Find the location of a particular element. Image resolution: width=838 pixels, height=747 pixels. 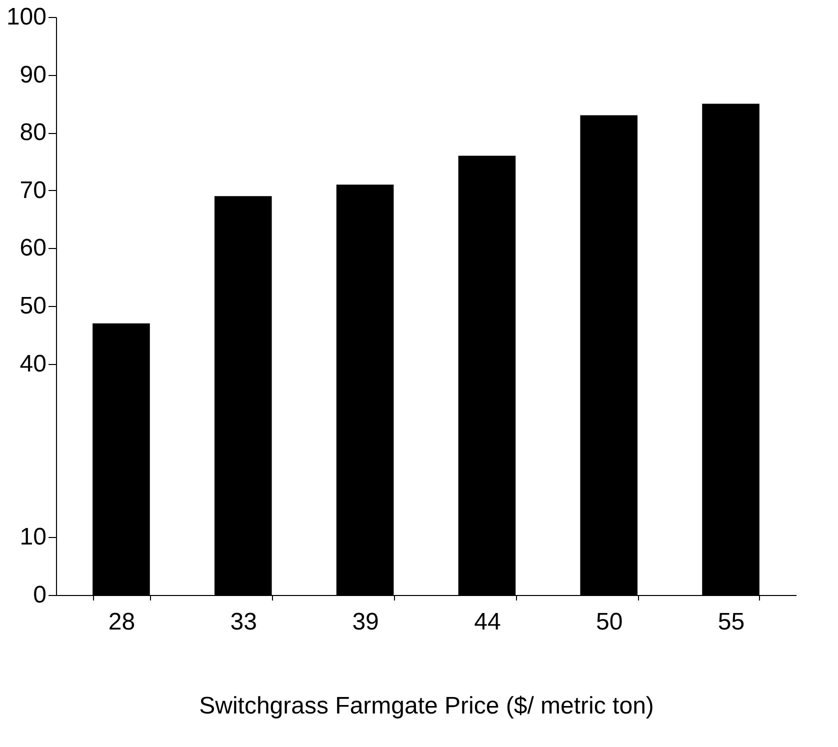

y-tick-label: 100 is located at coordinates (26, 17).